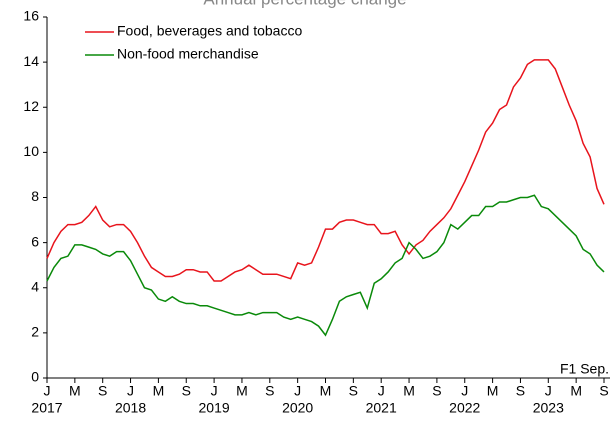 The image size is (610, 423). I want to click on y-tick-label: 2, so click(35, 332).